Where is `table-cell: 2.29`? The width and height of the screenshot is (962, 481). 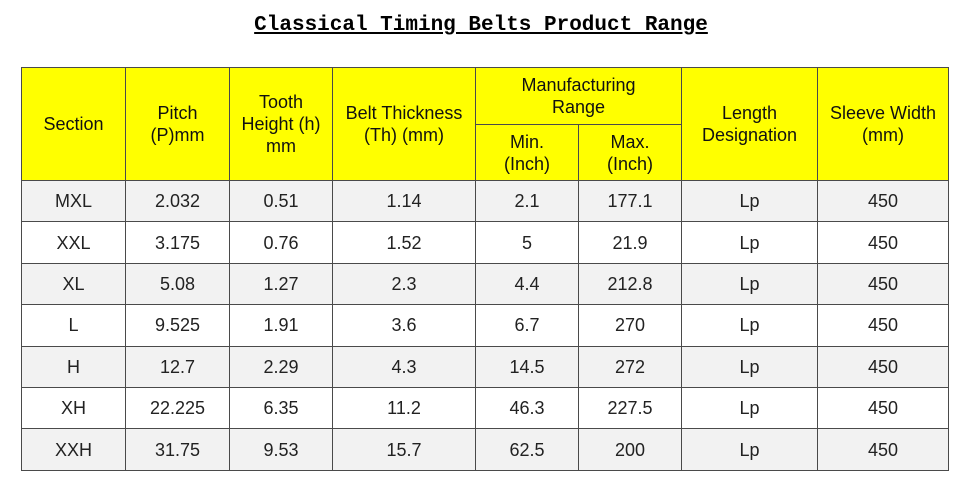 table-cell: 2.29 is located at coordinates (281, 366).